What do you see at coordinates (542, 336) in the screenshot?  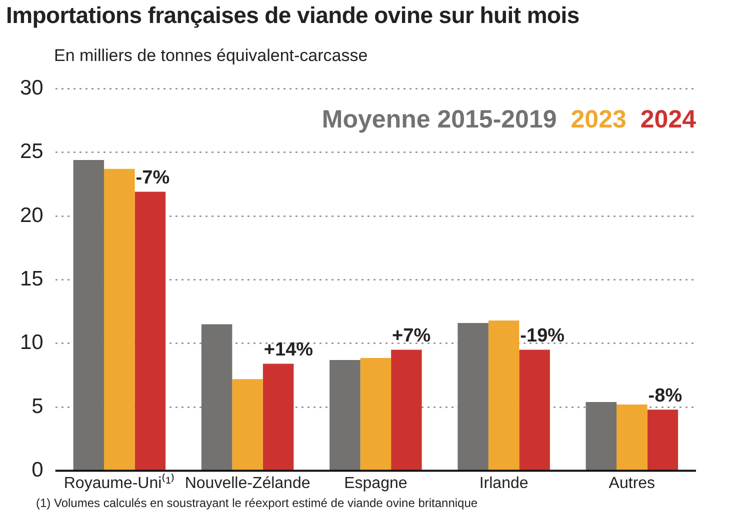 I see `annotation: -19%` at bounding box center [542, 336].